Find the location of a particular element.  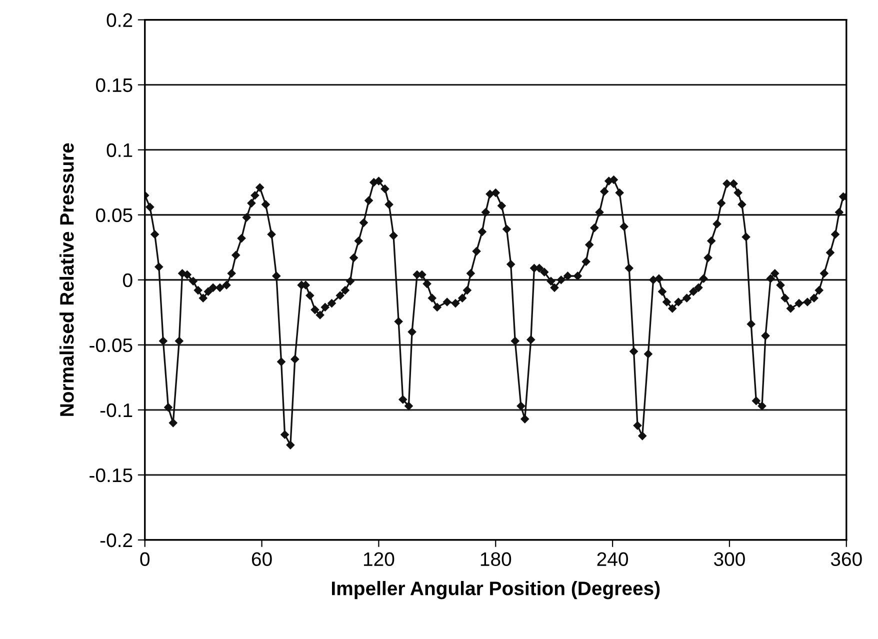

x-tick-label: 60 is located at coordinates (262, 559).